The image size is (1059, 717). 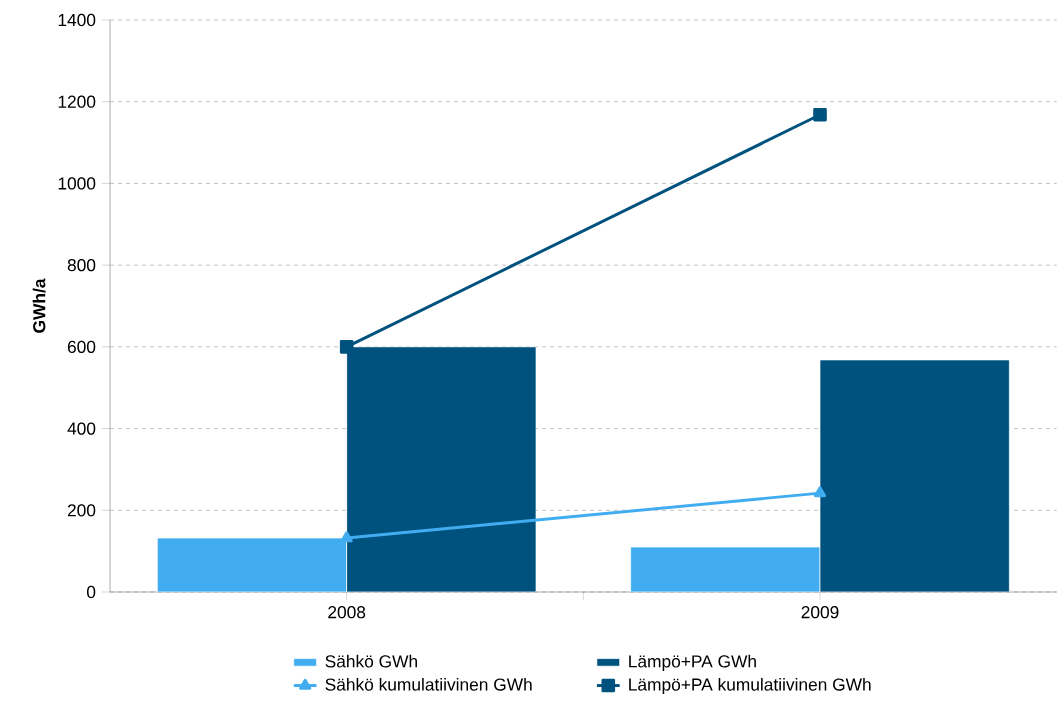 I want to click on y-tick-label: 1400, so click(x=77, y=20).